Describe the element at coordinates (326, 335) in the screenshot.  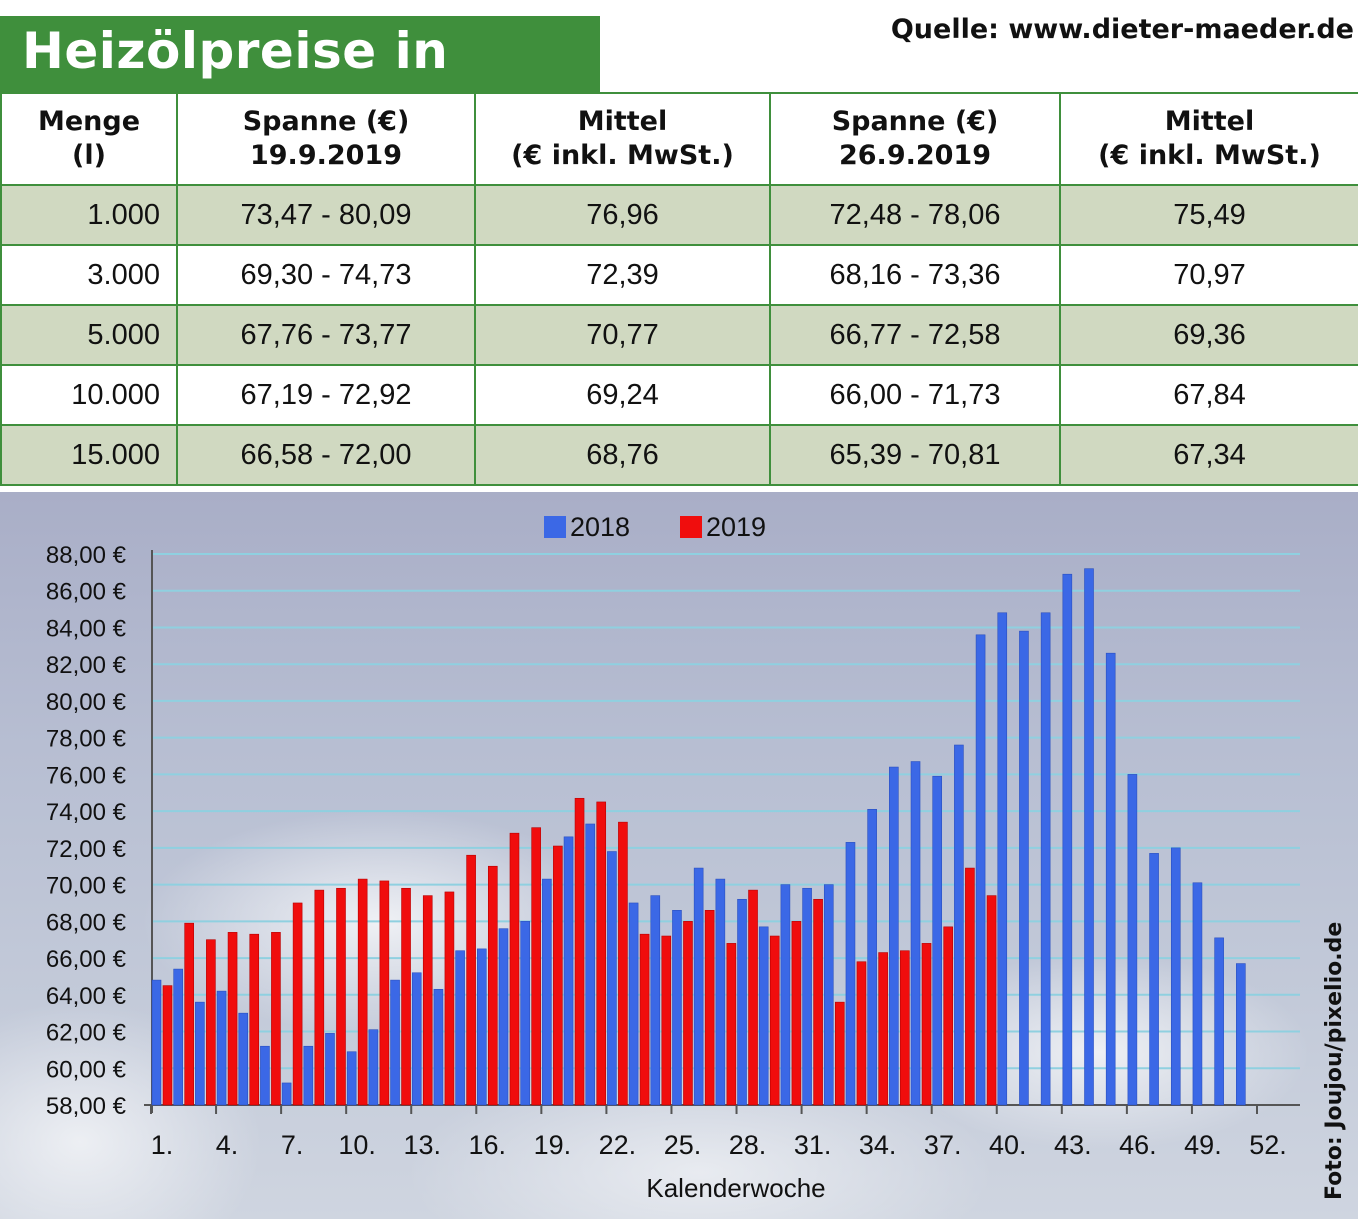
I see `cell-range-1: 67,76 - 73,77` at that location.